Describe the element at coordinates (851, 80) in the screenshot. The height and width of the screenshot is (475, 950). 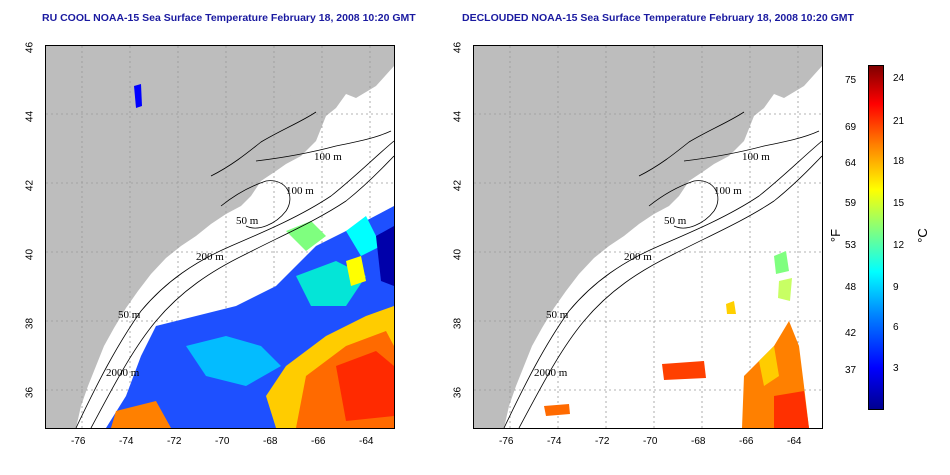
I see `colorbar-f-tick: 75` at that location.